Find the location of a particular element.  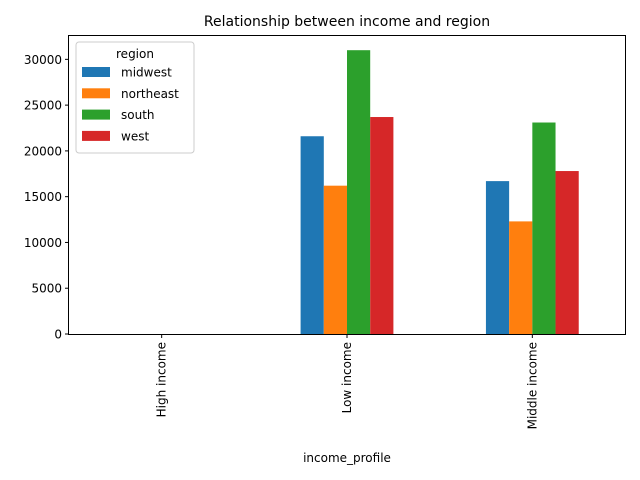

legend-swatch-west is located at coordinates (96, 135).